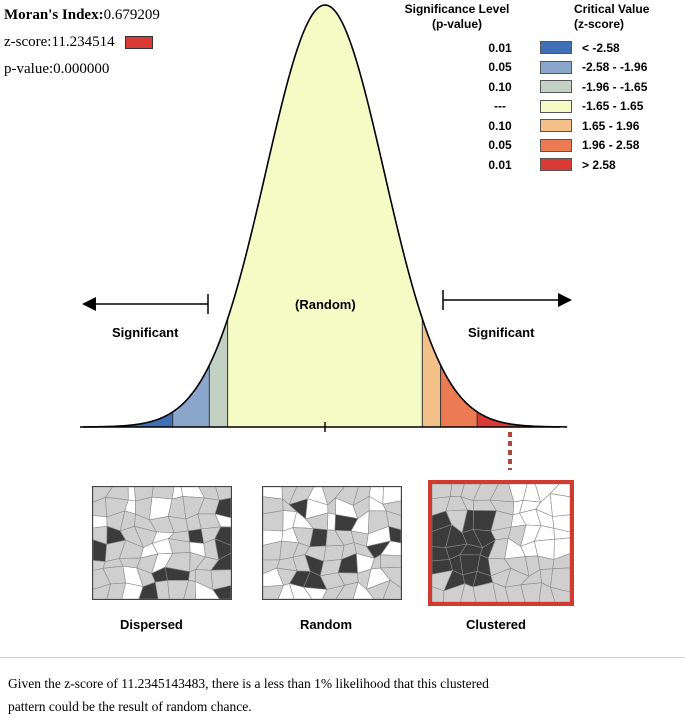  I want to click on dispersed-map-graphic, so click(162, 543).